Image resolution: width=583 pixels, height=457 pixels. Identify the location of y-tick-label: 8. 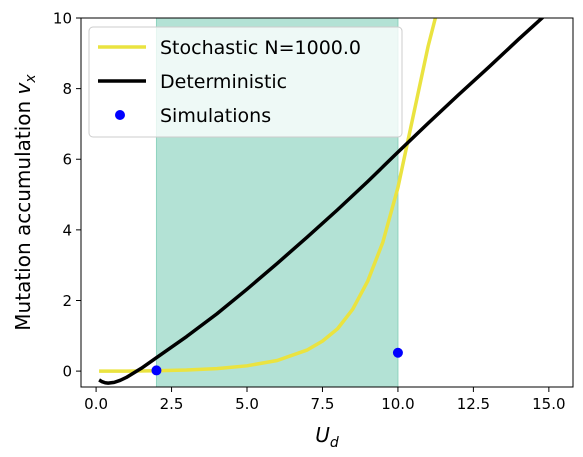
(67, 89).